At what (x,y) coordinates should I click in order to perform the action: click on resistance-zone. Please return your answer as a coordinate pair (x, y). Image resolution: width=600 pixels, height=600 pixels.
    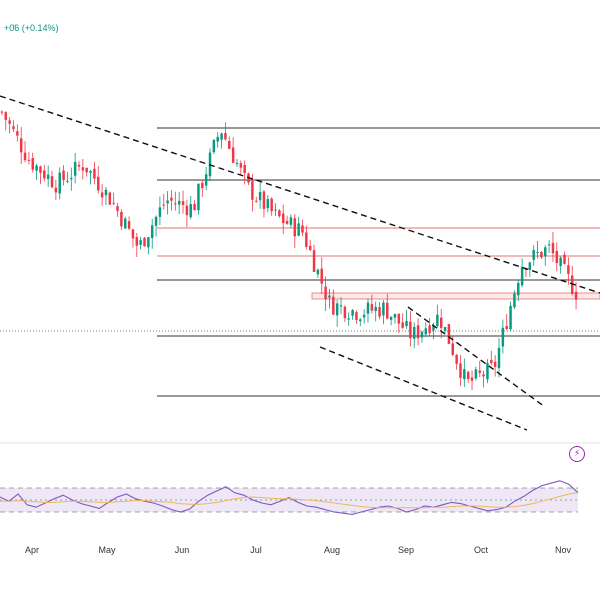
    Looking at the image, I should click on (455, 296).